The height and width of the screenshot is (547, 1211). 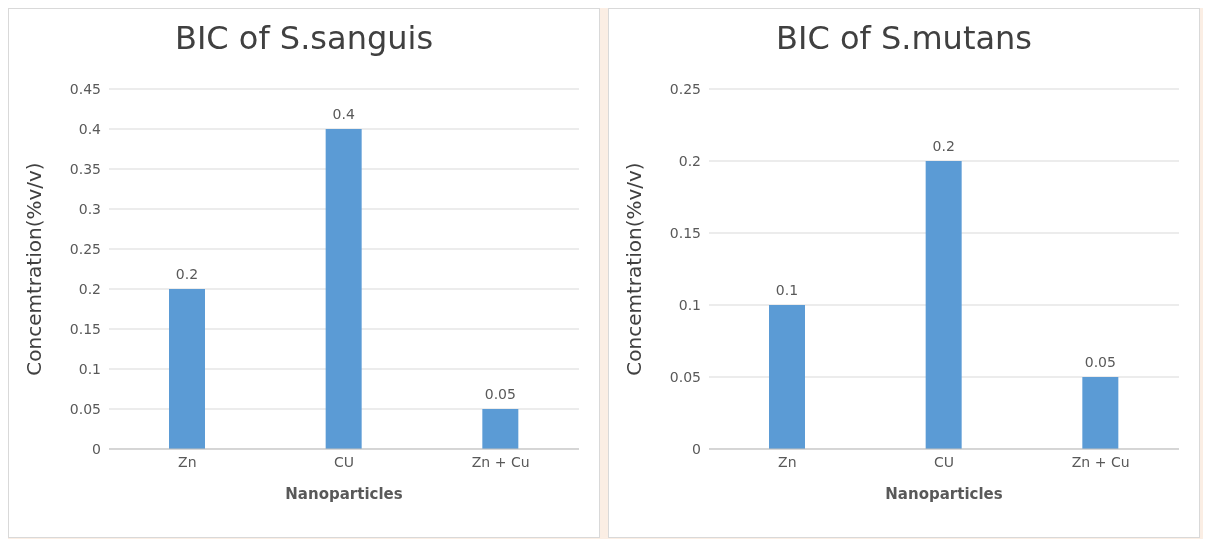 What do you see at coordinates (304, 38) in the screenshot?
I see `chart-title: BIC of S.sanguis` at bounding box center [304, 38].